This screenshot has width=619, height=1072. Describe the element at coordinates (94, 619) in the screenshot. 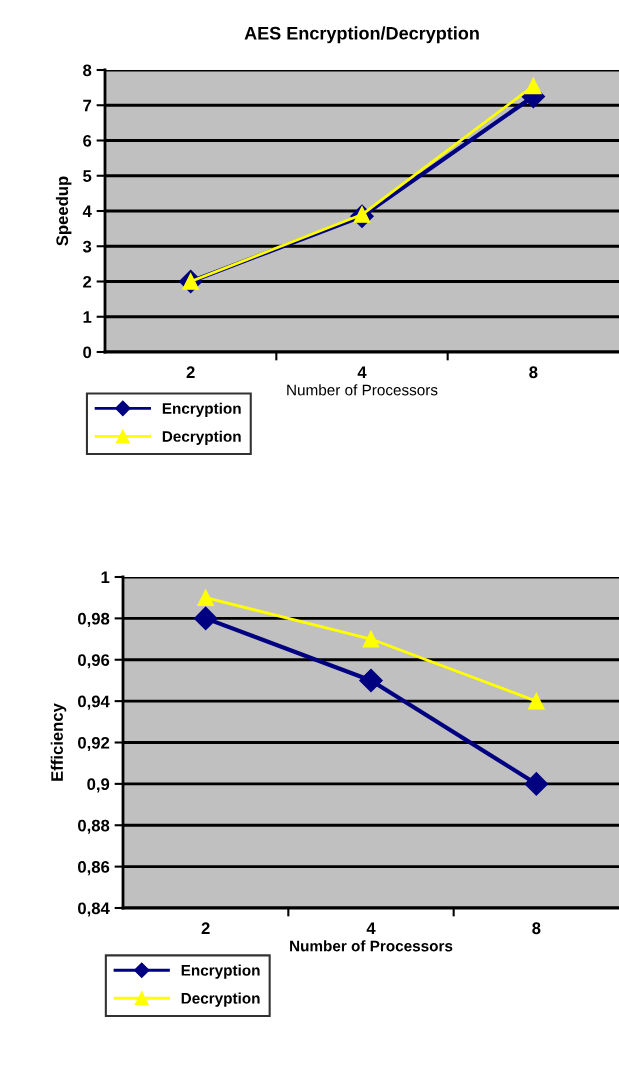

I see `y-tick-label: 0,98` at that location.